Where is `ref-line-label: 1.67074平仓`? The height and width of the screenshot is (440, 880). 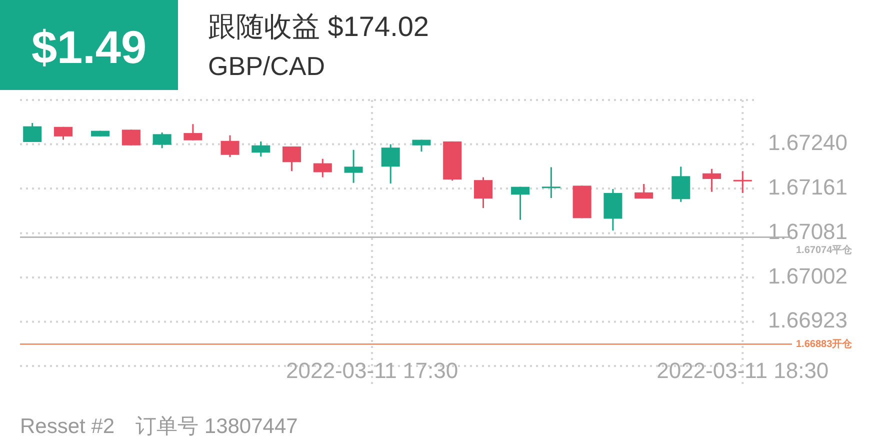
ref-line-label: 1.67074平仓 is located at coordinates (825, 250).